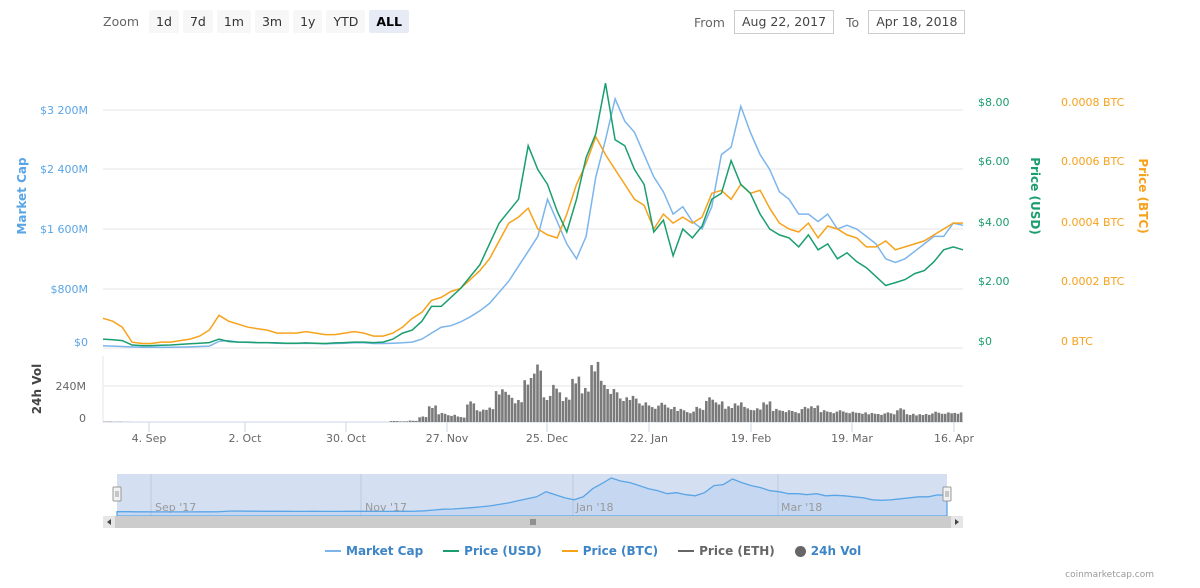 This screenshot has width=1200, height=588. What do you see at coordinates (1077, 341) in the screenshot?
I see `btc-tick: 0 BTC` at bounding box center [1077, 341].